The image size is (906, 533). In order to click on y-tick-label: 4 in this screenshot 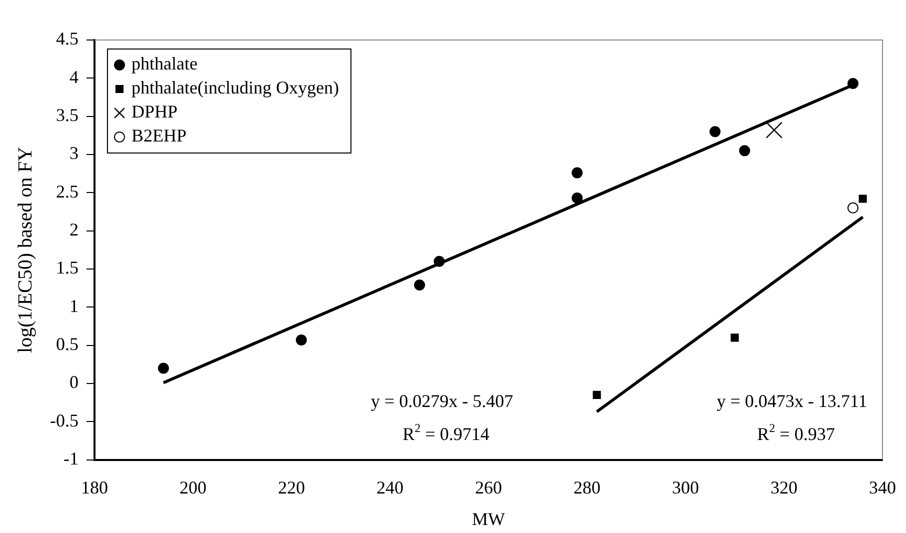, I will do `click(73, 76)`.